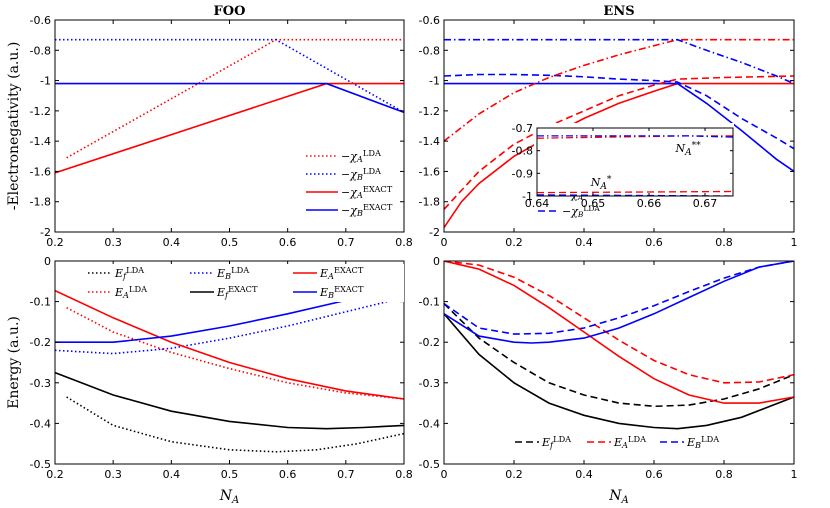  I want to click on y-tick-label: -1.4, so click(429, 141).